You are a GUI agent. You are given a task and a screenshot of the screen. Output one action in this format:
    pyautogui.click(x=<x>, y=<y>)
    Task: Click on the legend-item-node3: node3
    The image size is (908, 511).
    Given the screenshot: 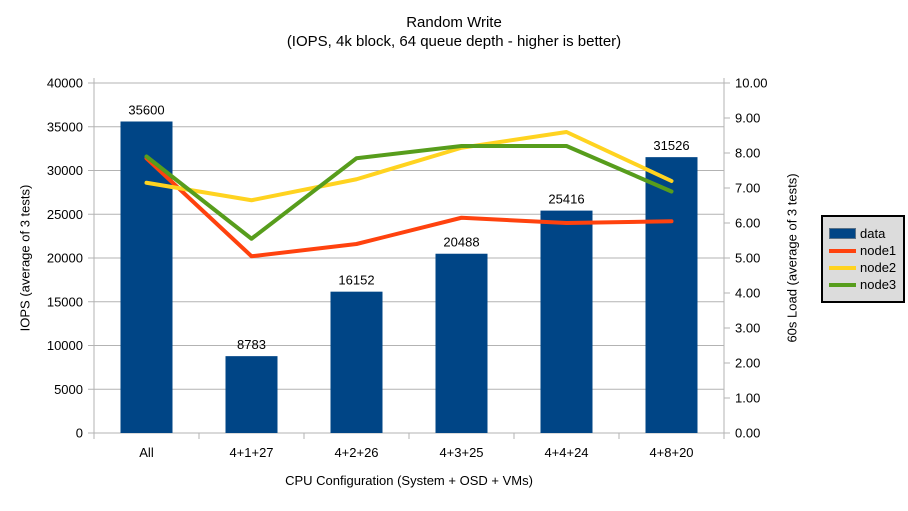 What is the action you would take?
    pyautogui.click(x=863, y=284)
    